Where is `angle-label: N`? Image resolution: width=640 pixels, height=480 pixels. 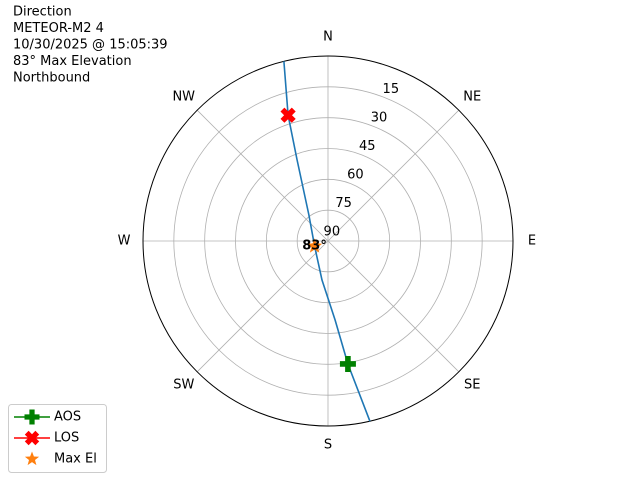 angle-label: N is located at coordinates (328, 37).